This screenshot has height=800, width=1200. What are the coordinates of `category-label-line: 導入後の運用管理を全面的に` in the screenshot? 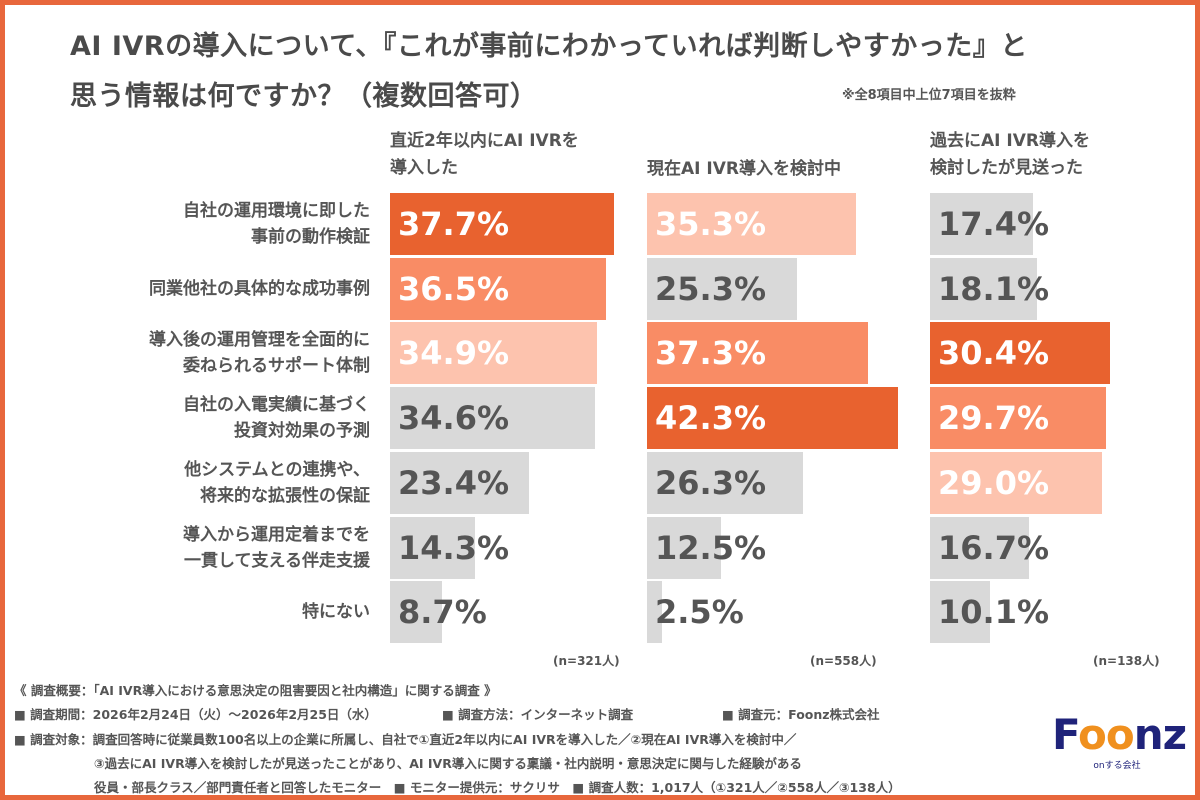 It's located at (259, 340).